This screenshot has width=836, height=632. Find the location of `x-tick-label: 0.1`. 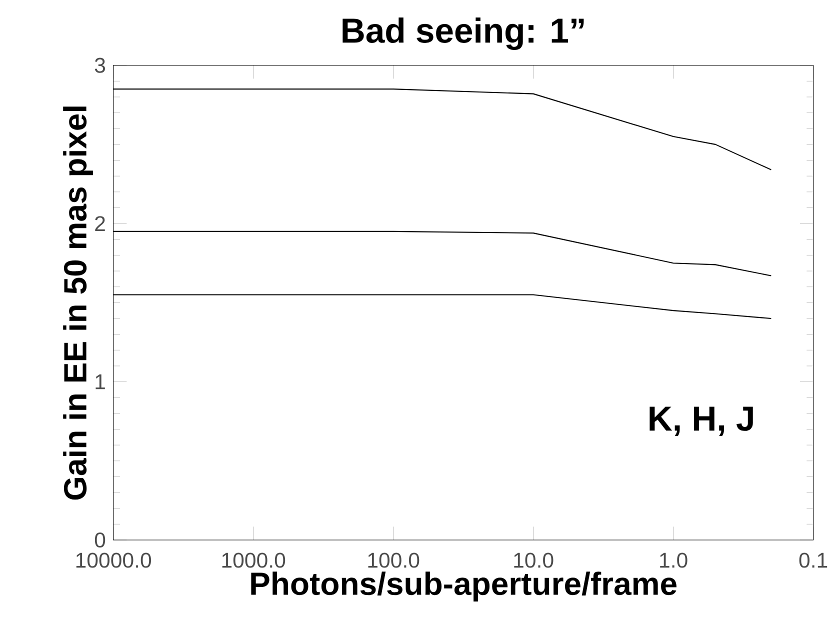

x-tick-label: 0.1 is located at coordinates (813, 560).